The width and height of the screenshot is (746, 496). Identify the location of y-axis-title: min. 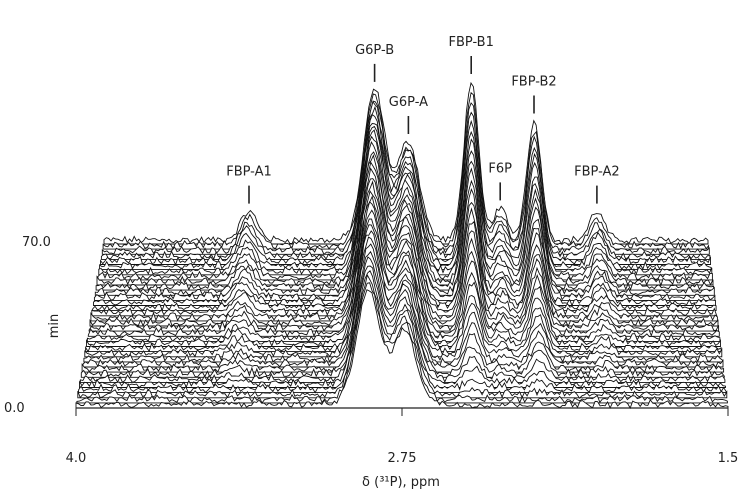
(54, 326).